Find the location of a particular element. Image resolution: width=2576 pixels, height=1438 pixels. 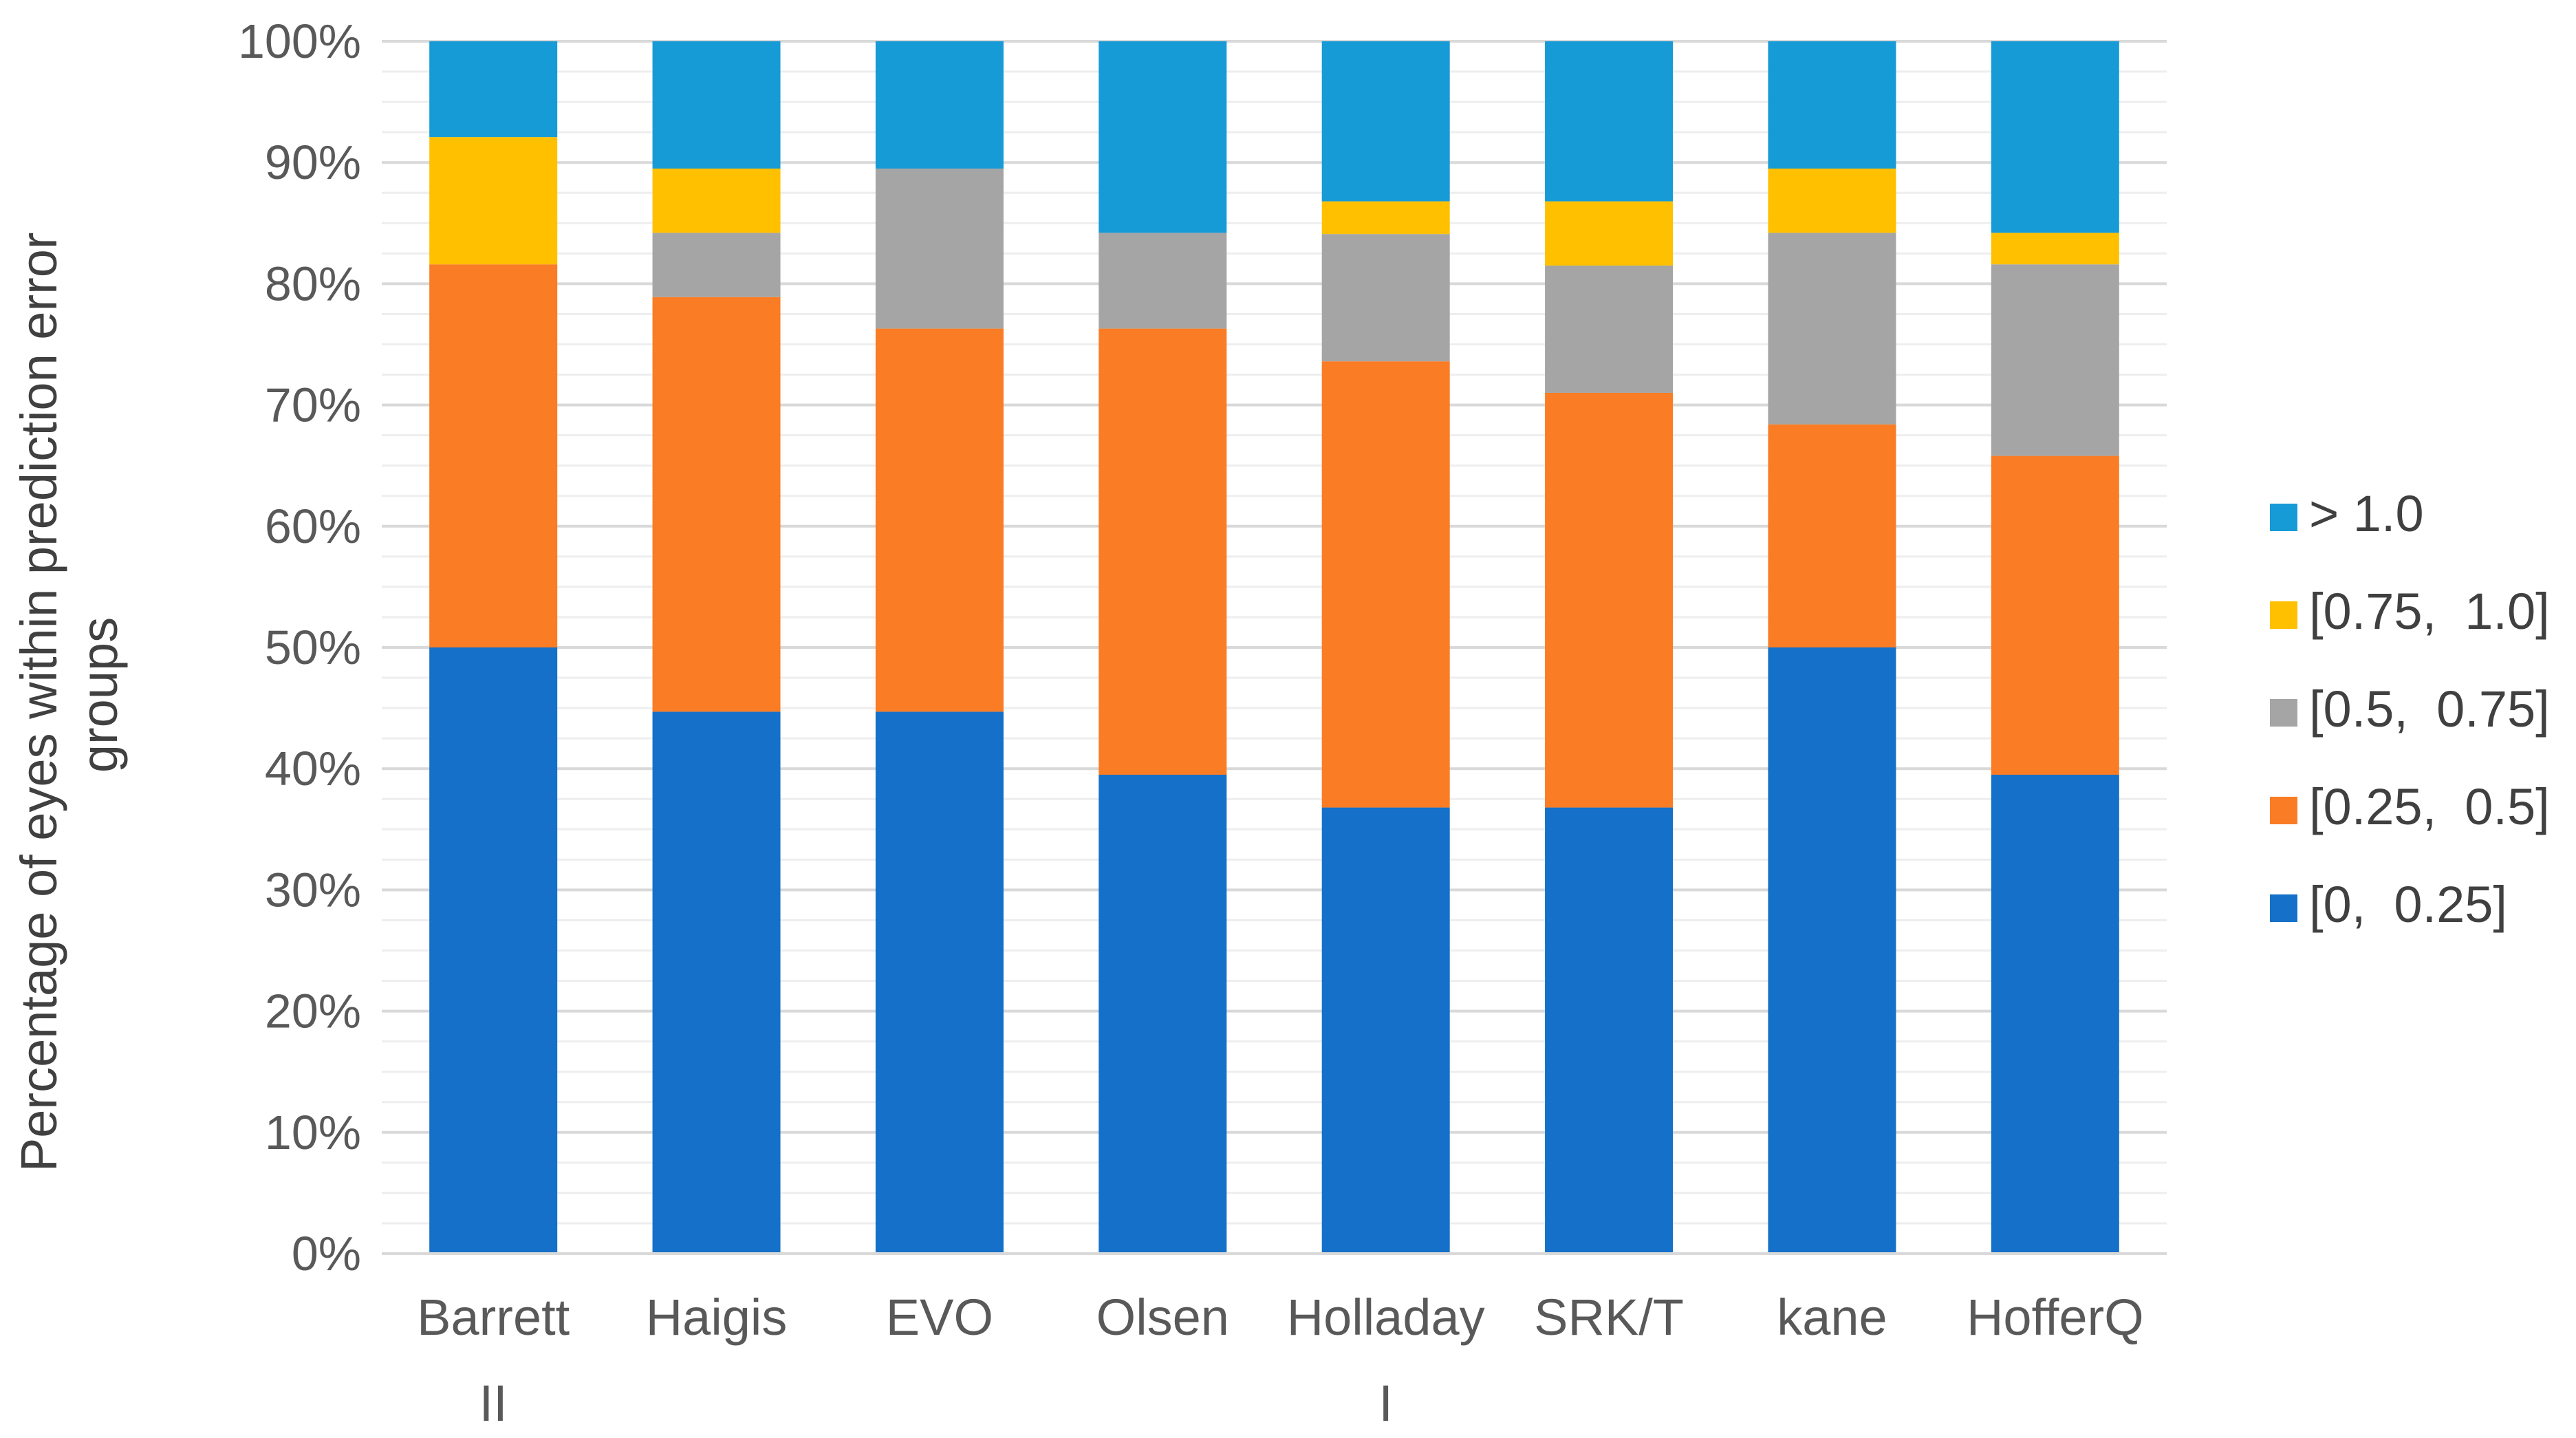

y-tick-label: 50% is located at coordinates (313, 647).